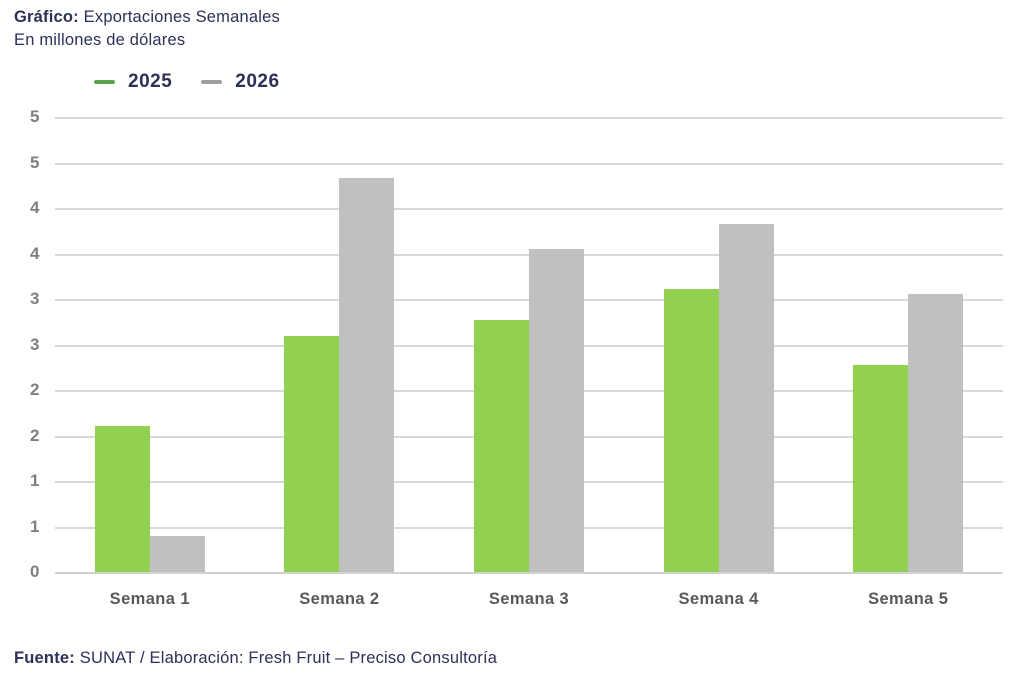 The width and height of the screenshot is (1024, 686). Describe the element at coordinates (212, 82) in the screenshot. I see `legend-swatch-2026-icon` at that location.